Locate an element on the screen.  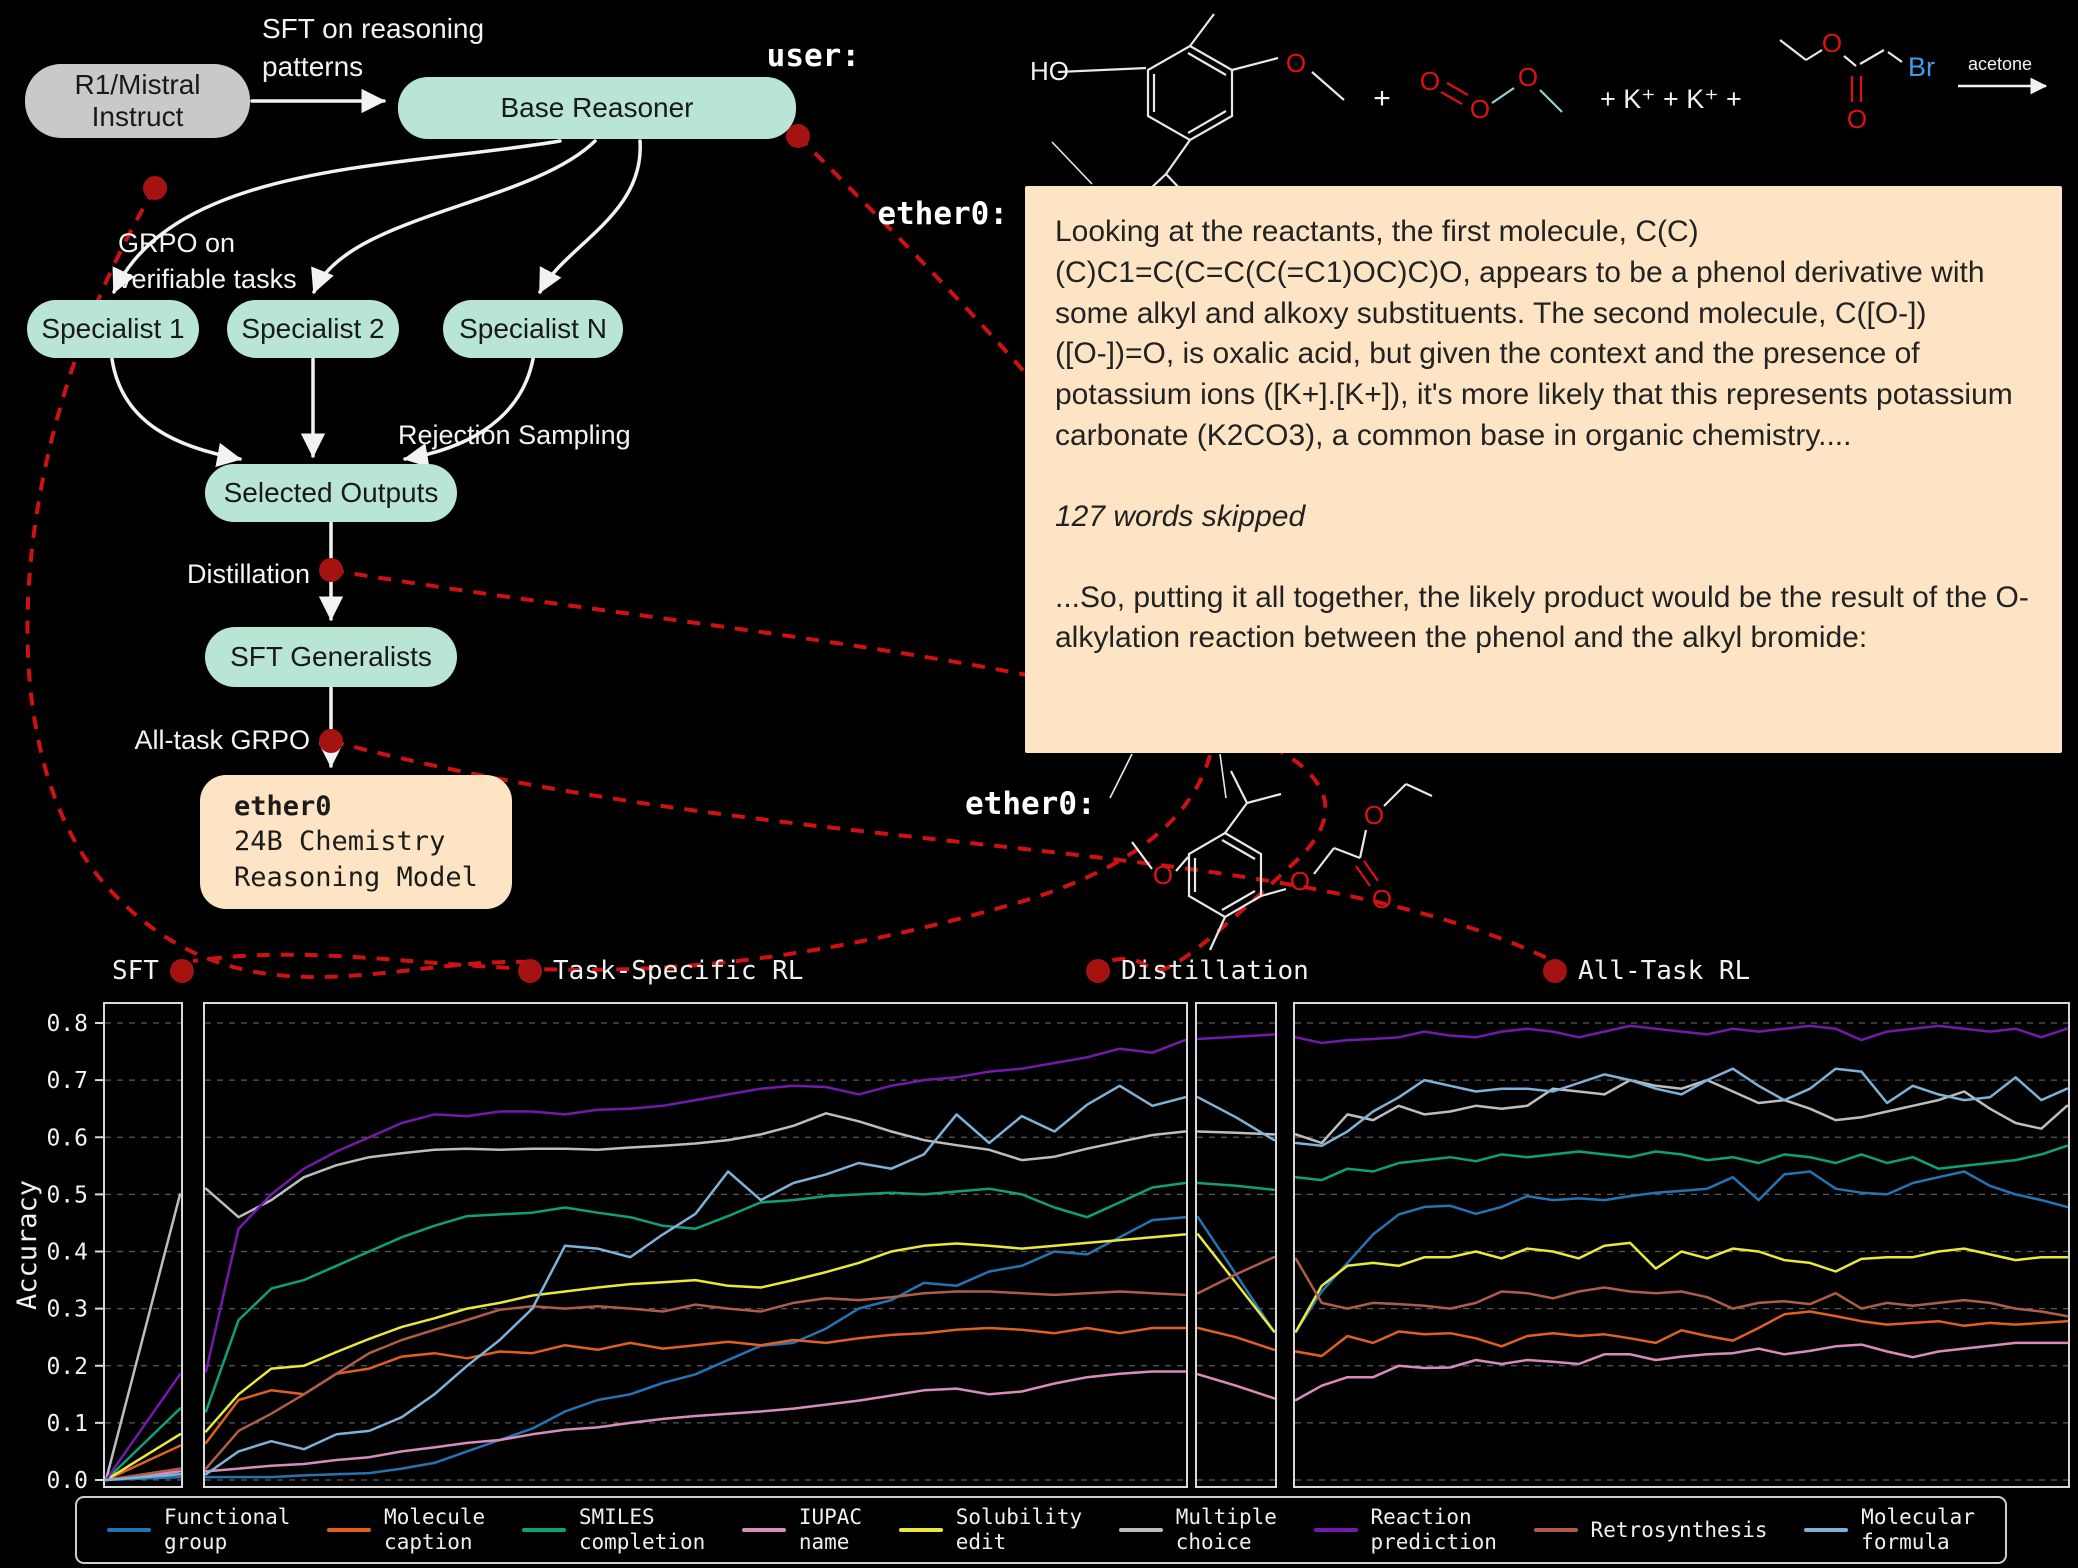
grpo-label-line2: verifiable tasks is located at coordinates (207, 279).